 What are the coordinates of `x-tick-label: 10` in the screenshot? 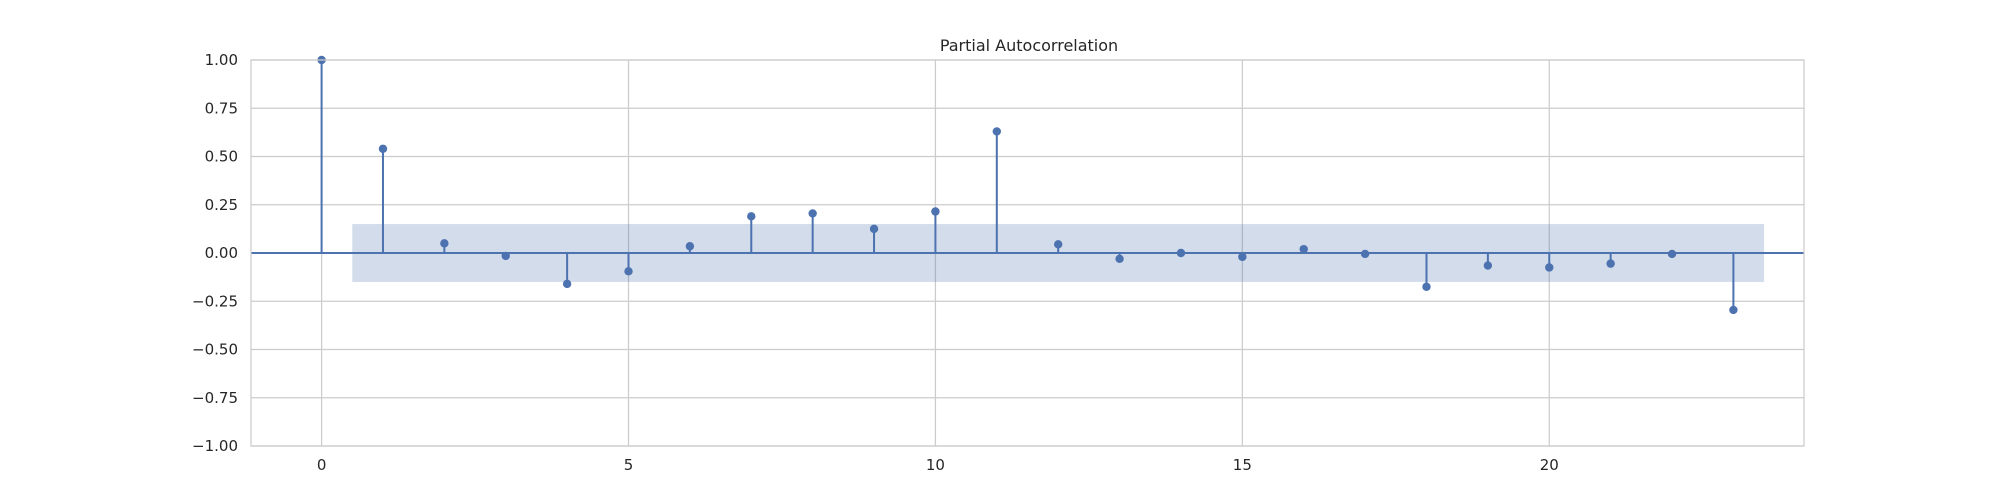 It's located at (935, 465).